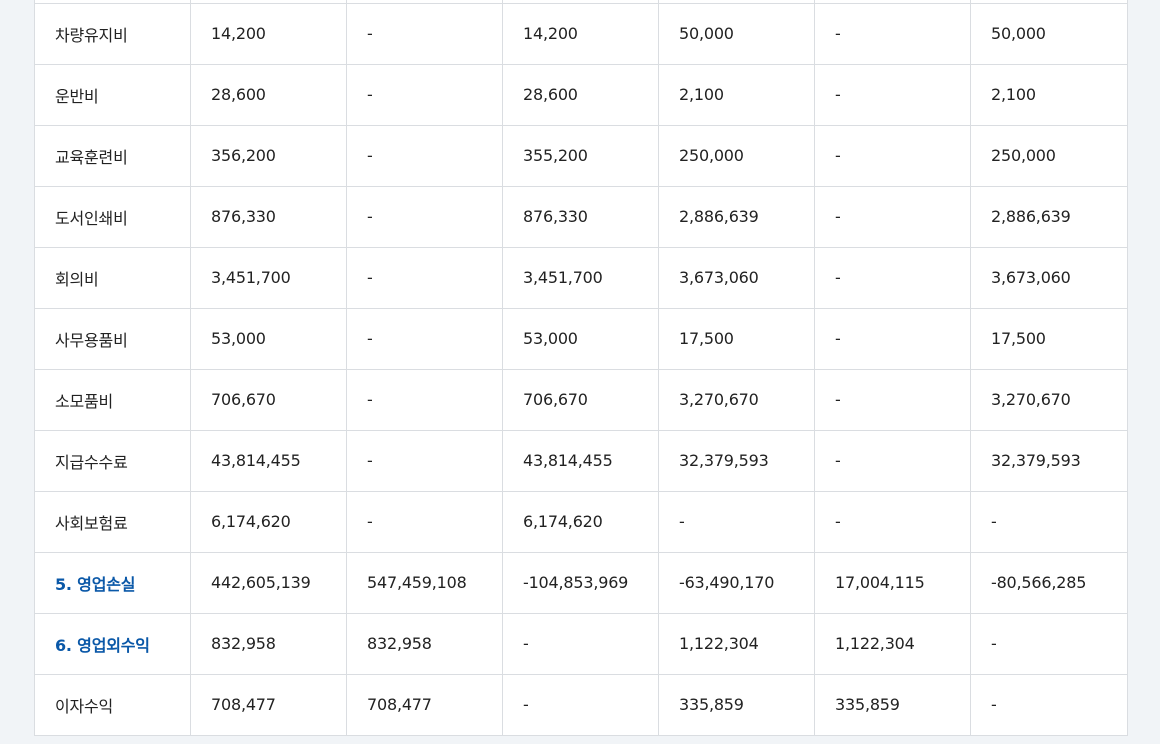 Image resolution: width=1160 pixels, height=744 pixels. Describe the element at coordinates (112, 338) in the screenshot. I see `row-label: 사무용품비` at that location.